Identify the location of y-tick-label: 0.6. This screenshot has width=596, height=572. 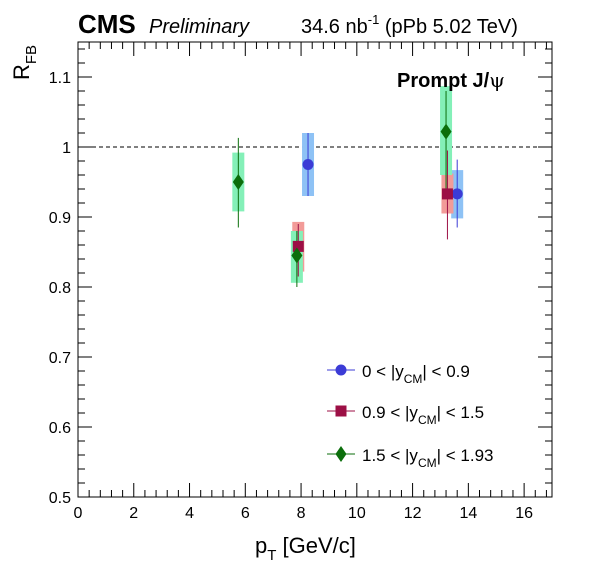
(60, 428).